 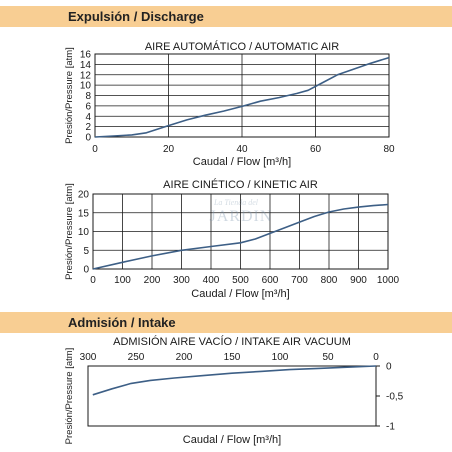 What do you see at coordinates (376, 357) in the screenshot?
I see `chart3-xtick-label-6: 0` at bounding box center [376, 357].